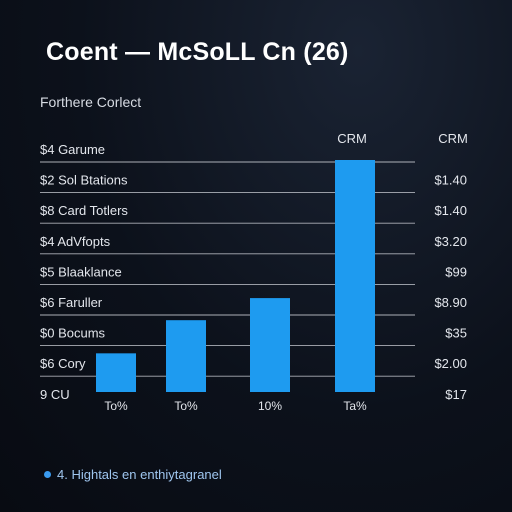  What do you see at coordinates (55, 394) in the screenshot?
I see `row-label: 9 CU` at bounding box center [55, 394].